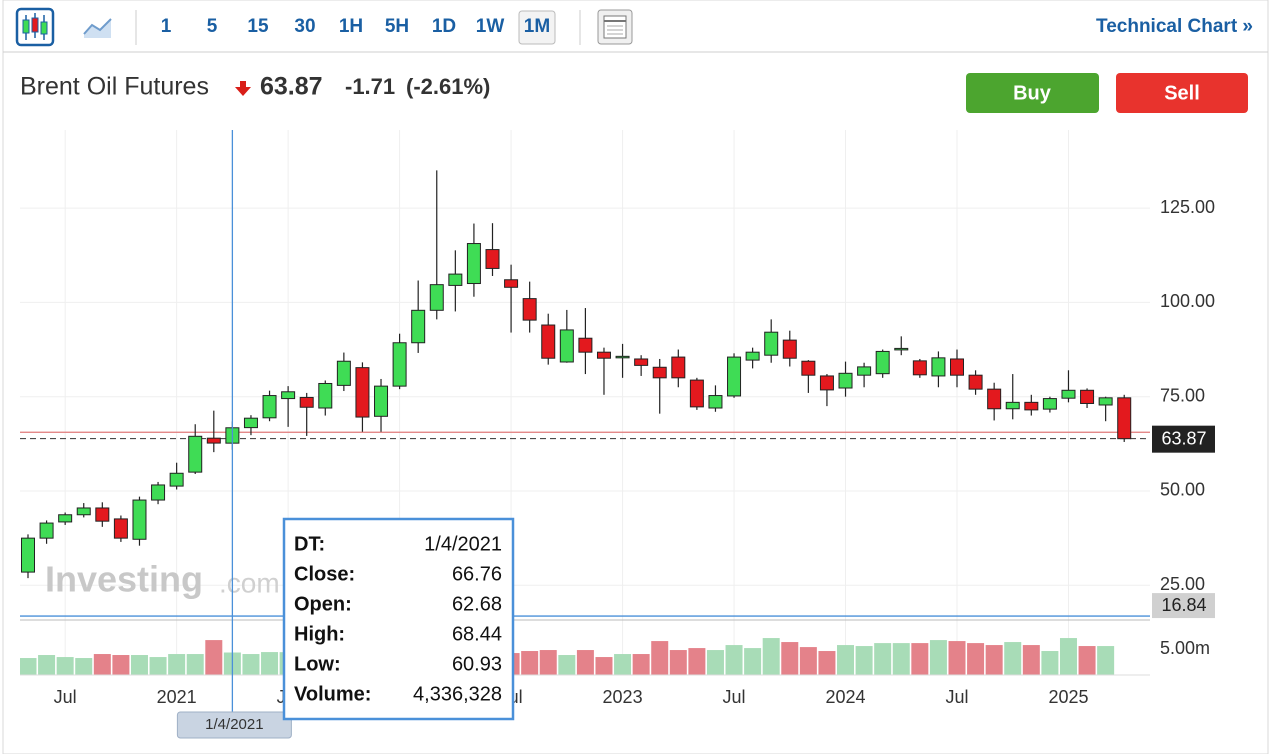  I want to click on interval-button: 1D, so click(444, 26).